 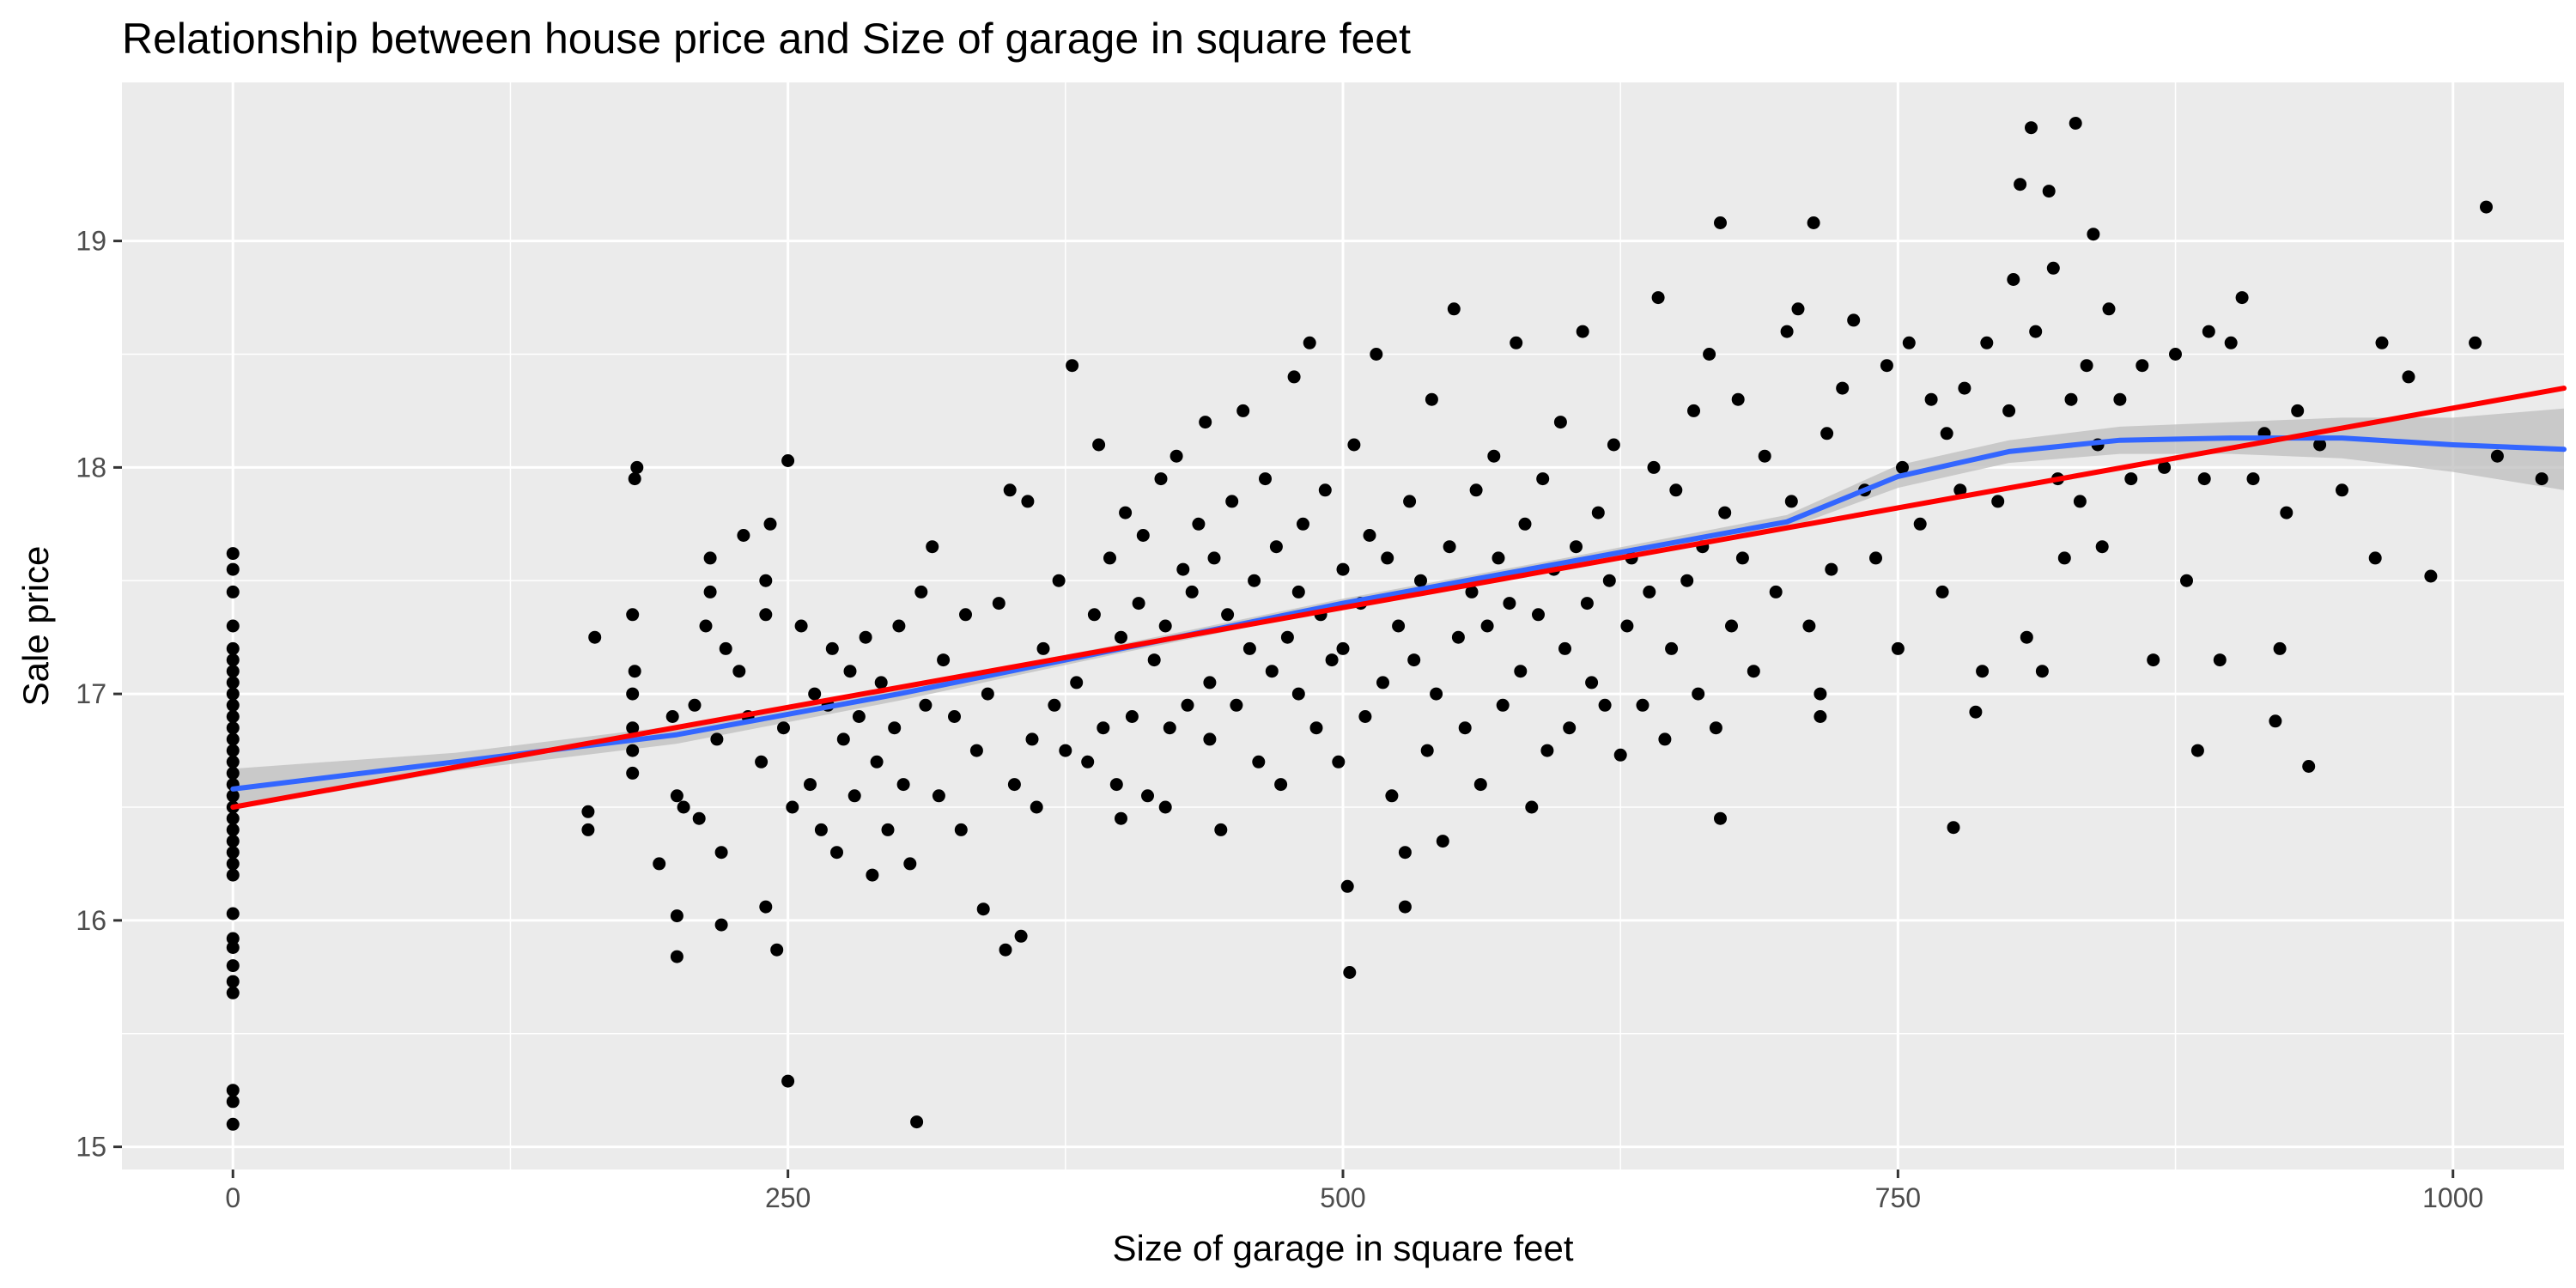 I want to click on x-tick-label: 500, so click(x=1342, y=1197).